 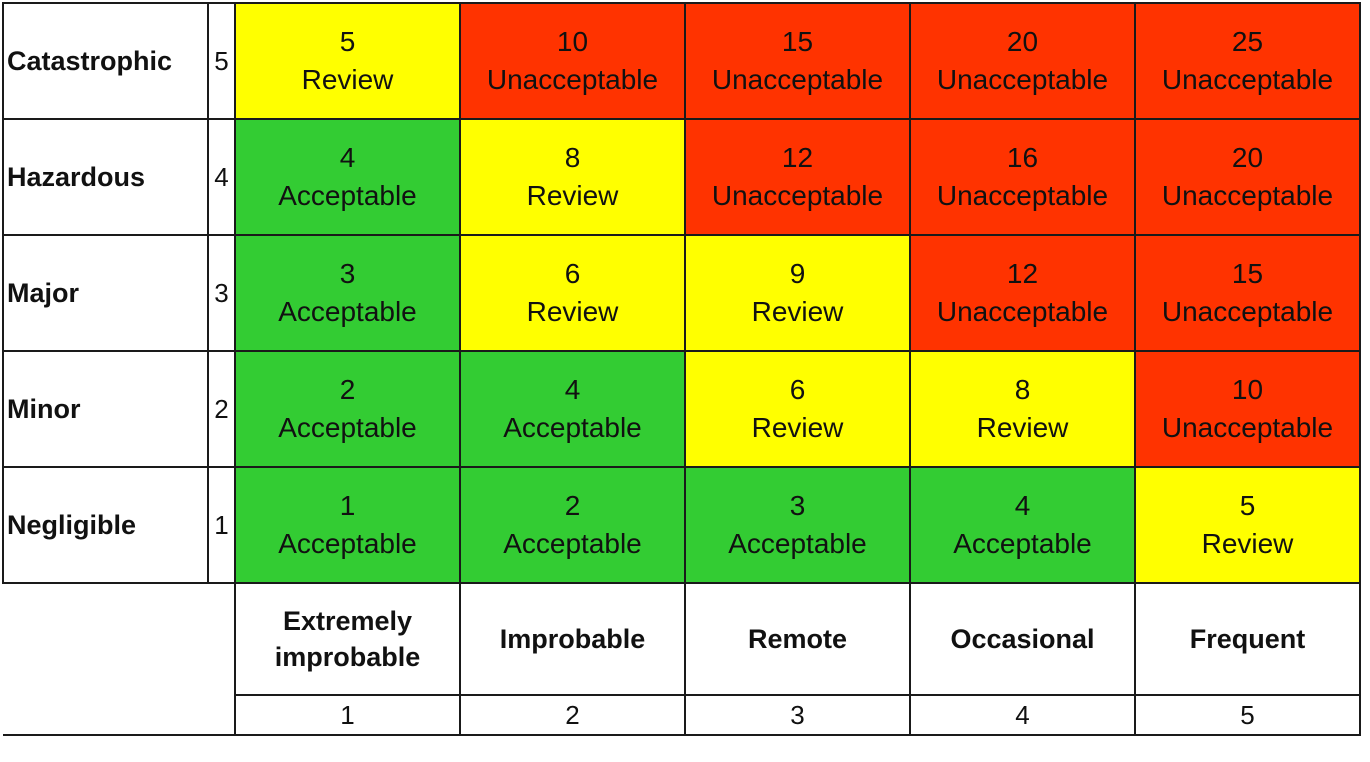 What do you see at coordinates (105, 61) in the screenshot?
I see `severity-label: Catastrophic` at bounding box center [105, 61].